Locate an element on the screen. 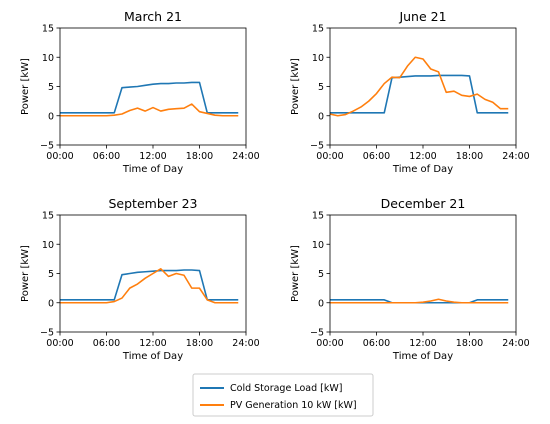  legend-label-load: Cold Storage Load [kW] is located at coordinates (286, 388).